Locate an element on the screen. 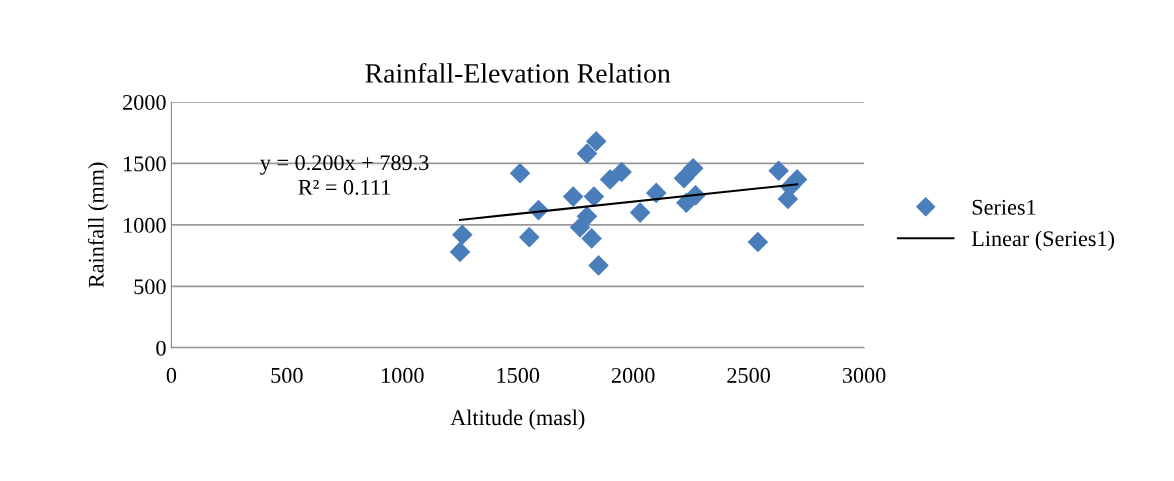 The height and width of the screenshot is (481, 1174). y-tick-label: 500 is located at coordinates (150, 287).